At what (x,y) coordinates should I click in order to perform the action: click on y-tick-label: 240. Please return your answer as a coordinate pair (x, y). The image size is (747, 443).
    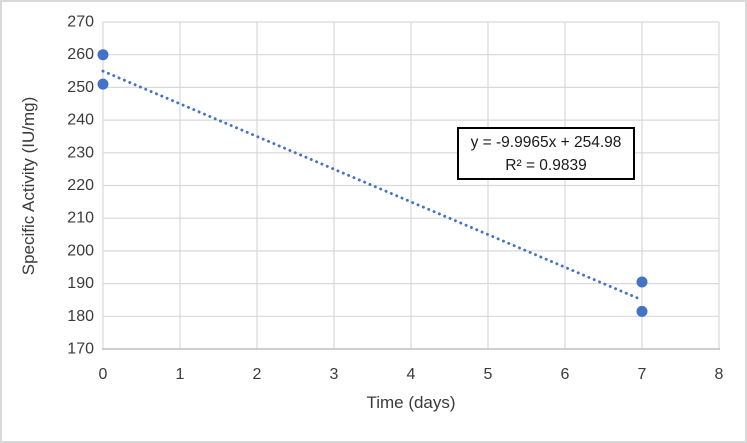
    Looking at the image, I should click on (80, 120).